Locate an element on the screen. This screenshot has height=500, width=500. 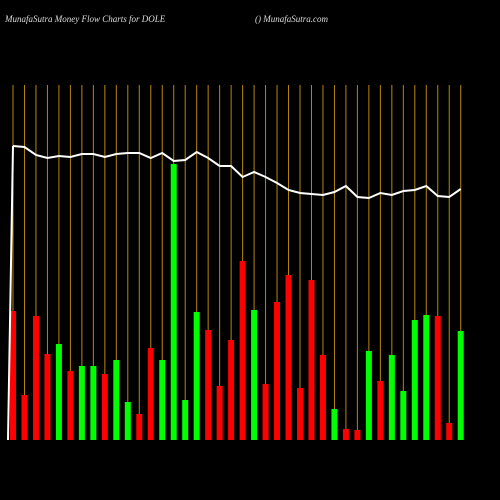
money-flow-line is located at coordinates (237, 172).